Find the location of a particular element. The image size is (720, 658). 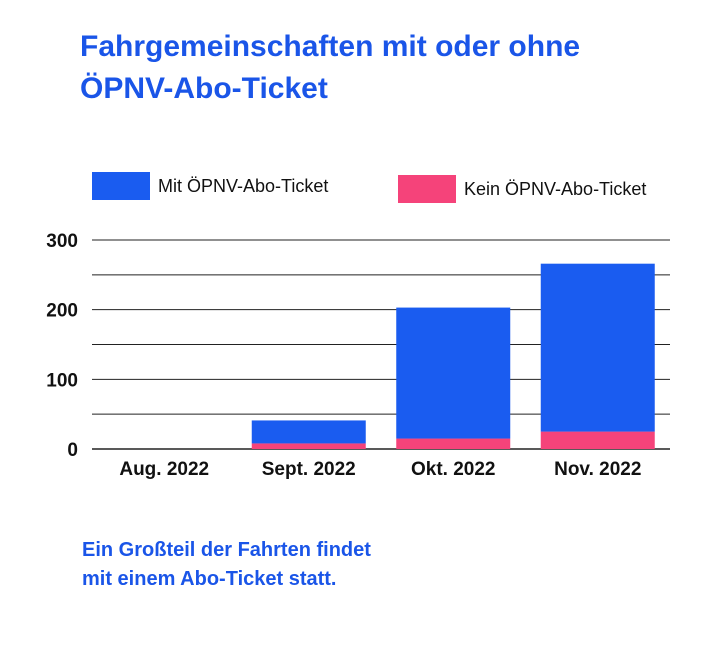

legend-label-mit: Mit ÖPNV-Abo-Ticket is located at coordinates (243, 185).